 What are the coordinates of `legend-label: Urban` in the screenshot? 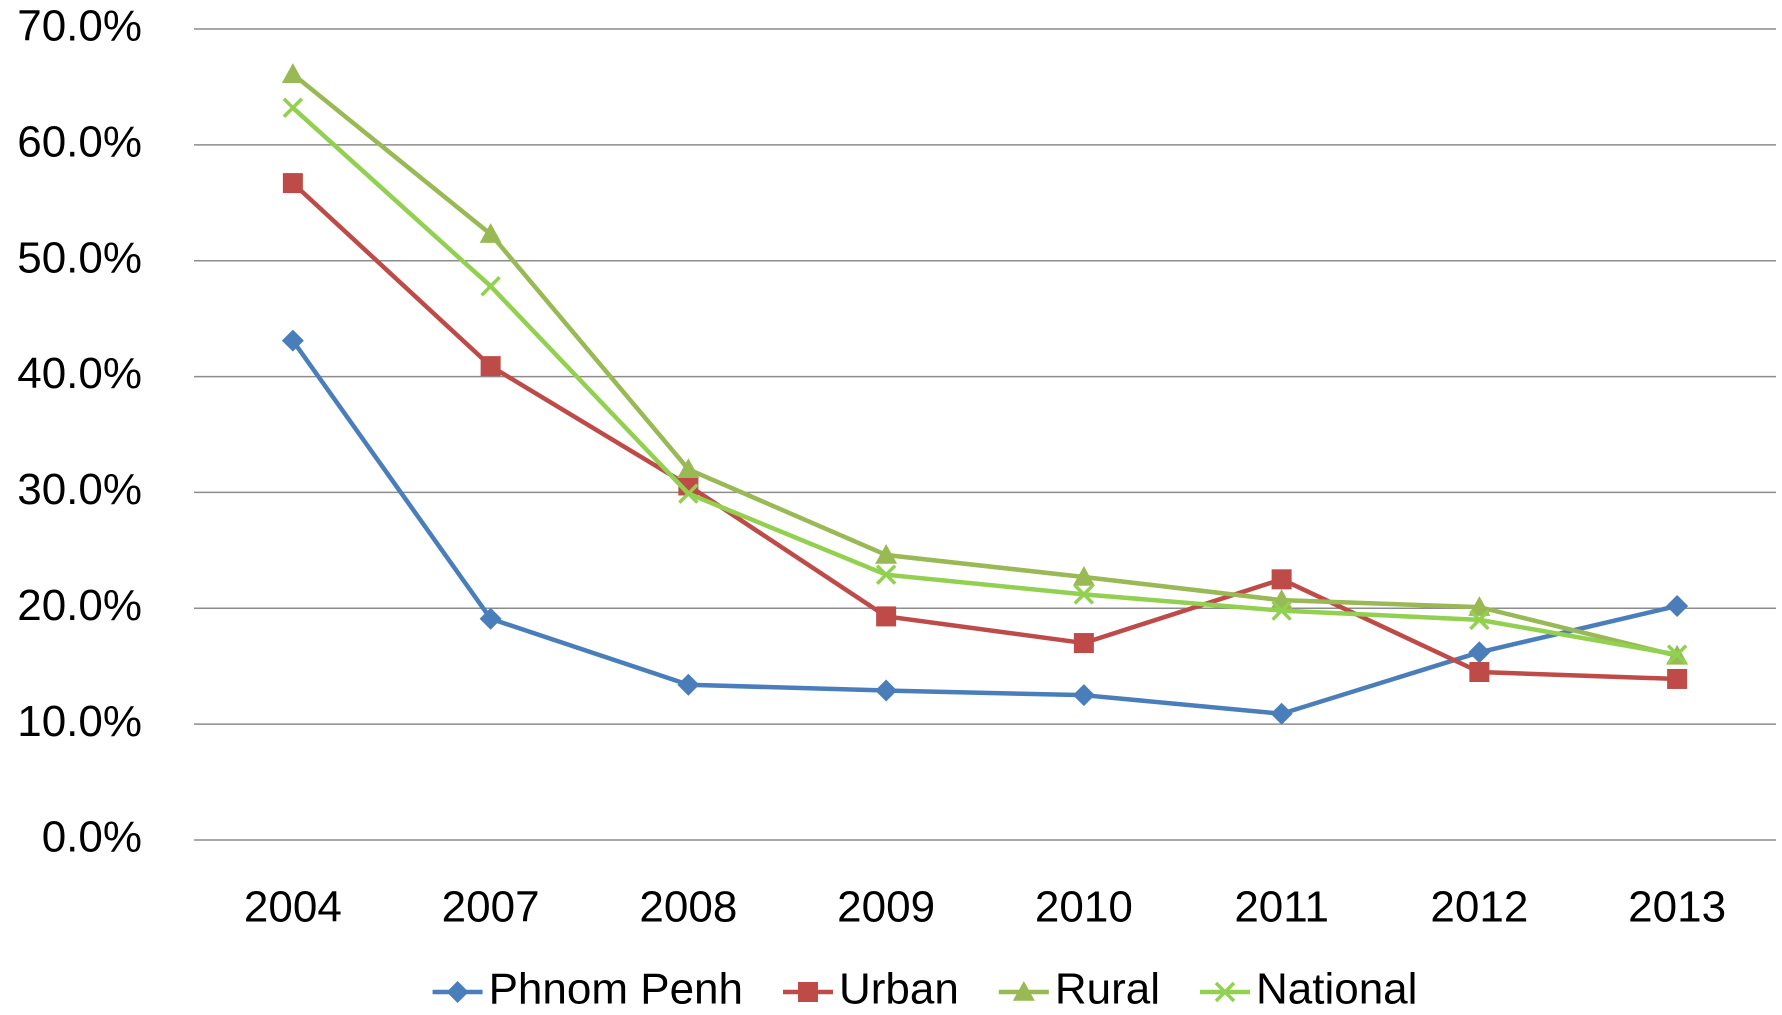 It's located at (899, 989).